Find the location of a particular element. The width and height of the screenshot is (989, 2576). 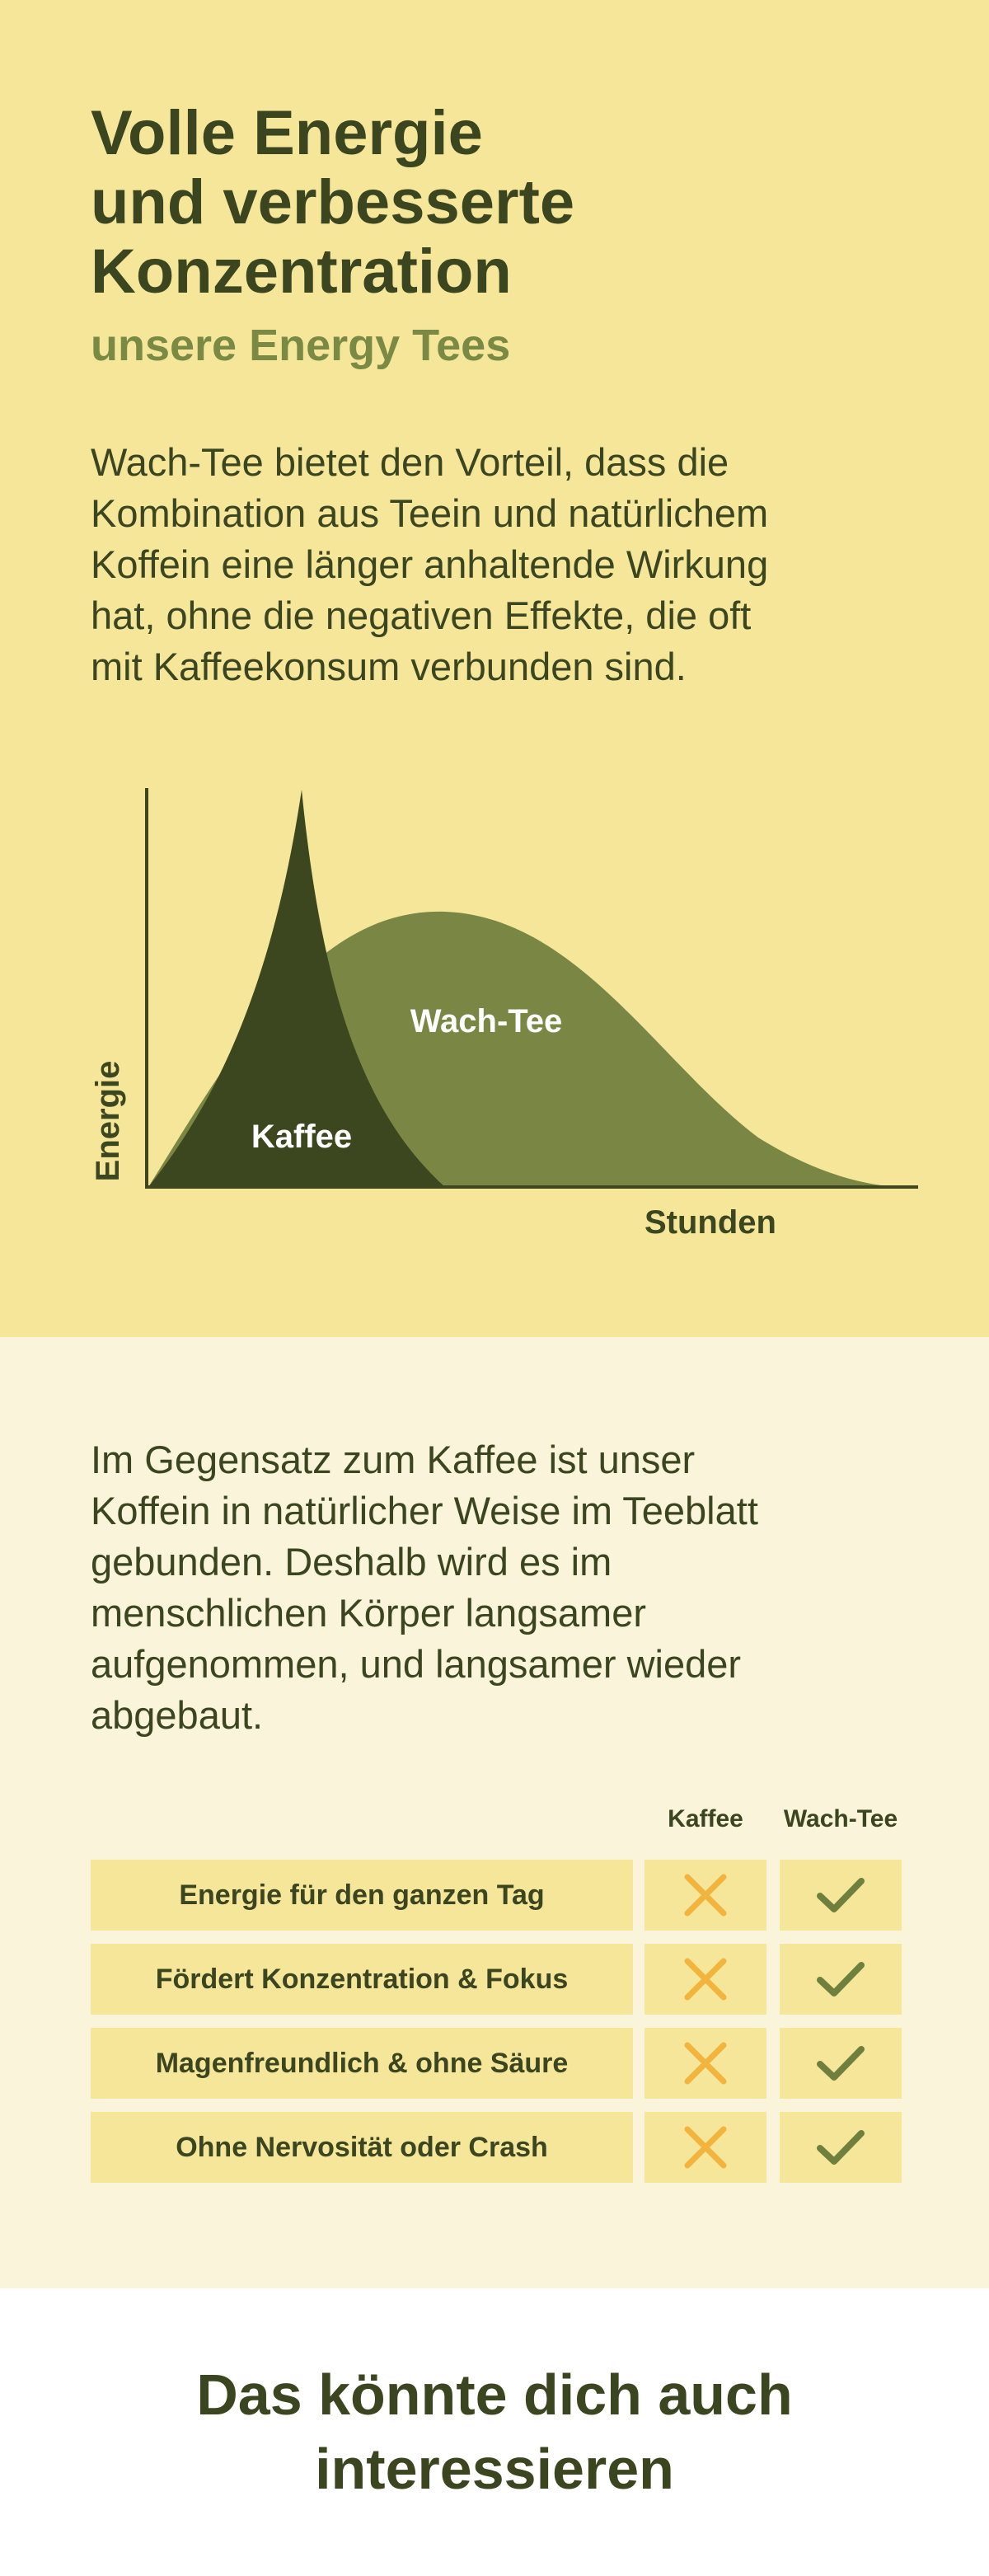

y-label: Energie is located at coordinates (108, 1121).